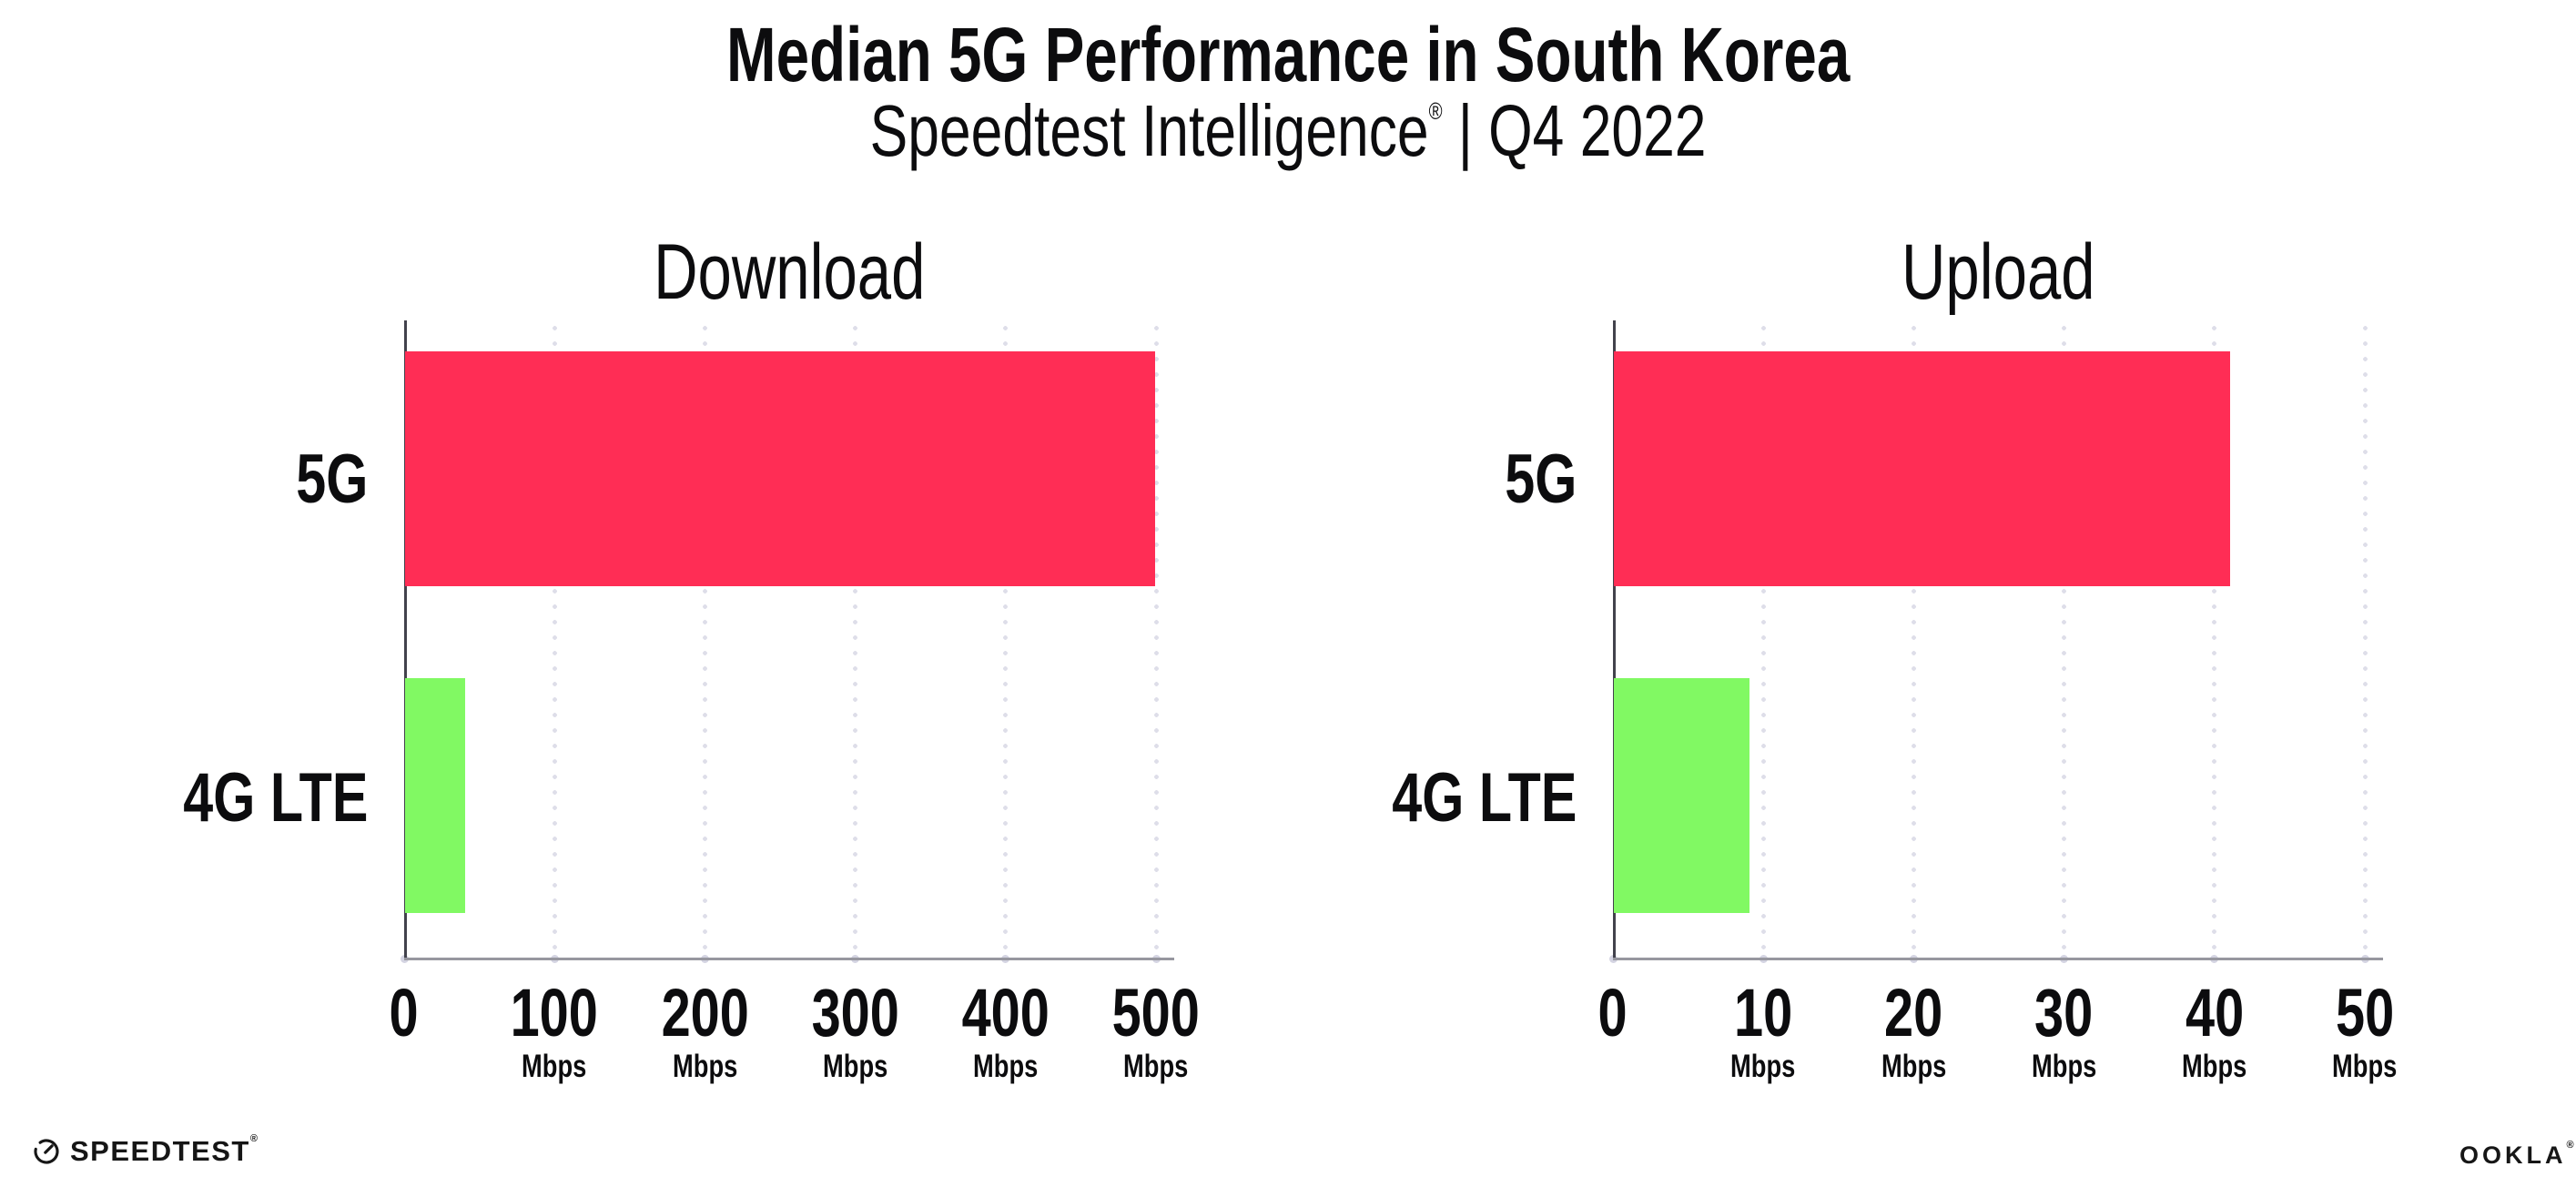 The width and height of the screenshot is (2576, 1197). I want to click on x-axis-upload, so click(1998, 959).